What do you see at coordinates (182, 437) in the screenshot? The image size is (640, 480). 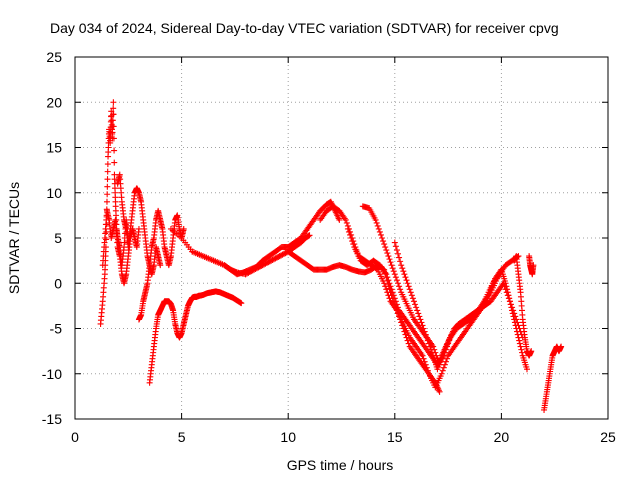 I see `x-tick-label: 5` at bounding box center [182, 437].